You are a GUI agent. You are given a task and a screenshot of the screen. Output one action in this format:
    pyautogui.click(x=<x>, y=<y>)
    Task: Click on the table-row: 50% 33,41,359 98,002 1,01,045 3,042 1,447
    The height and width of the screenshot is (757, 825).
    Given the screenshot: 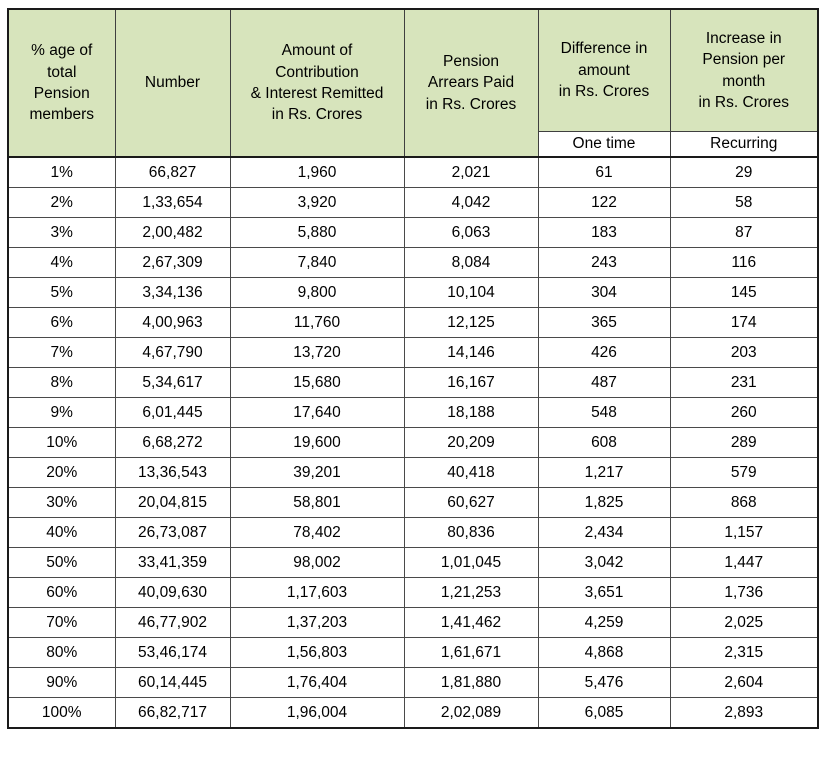 What is the action you would take?
    pyautogui.click(x=413, y=562)
    